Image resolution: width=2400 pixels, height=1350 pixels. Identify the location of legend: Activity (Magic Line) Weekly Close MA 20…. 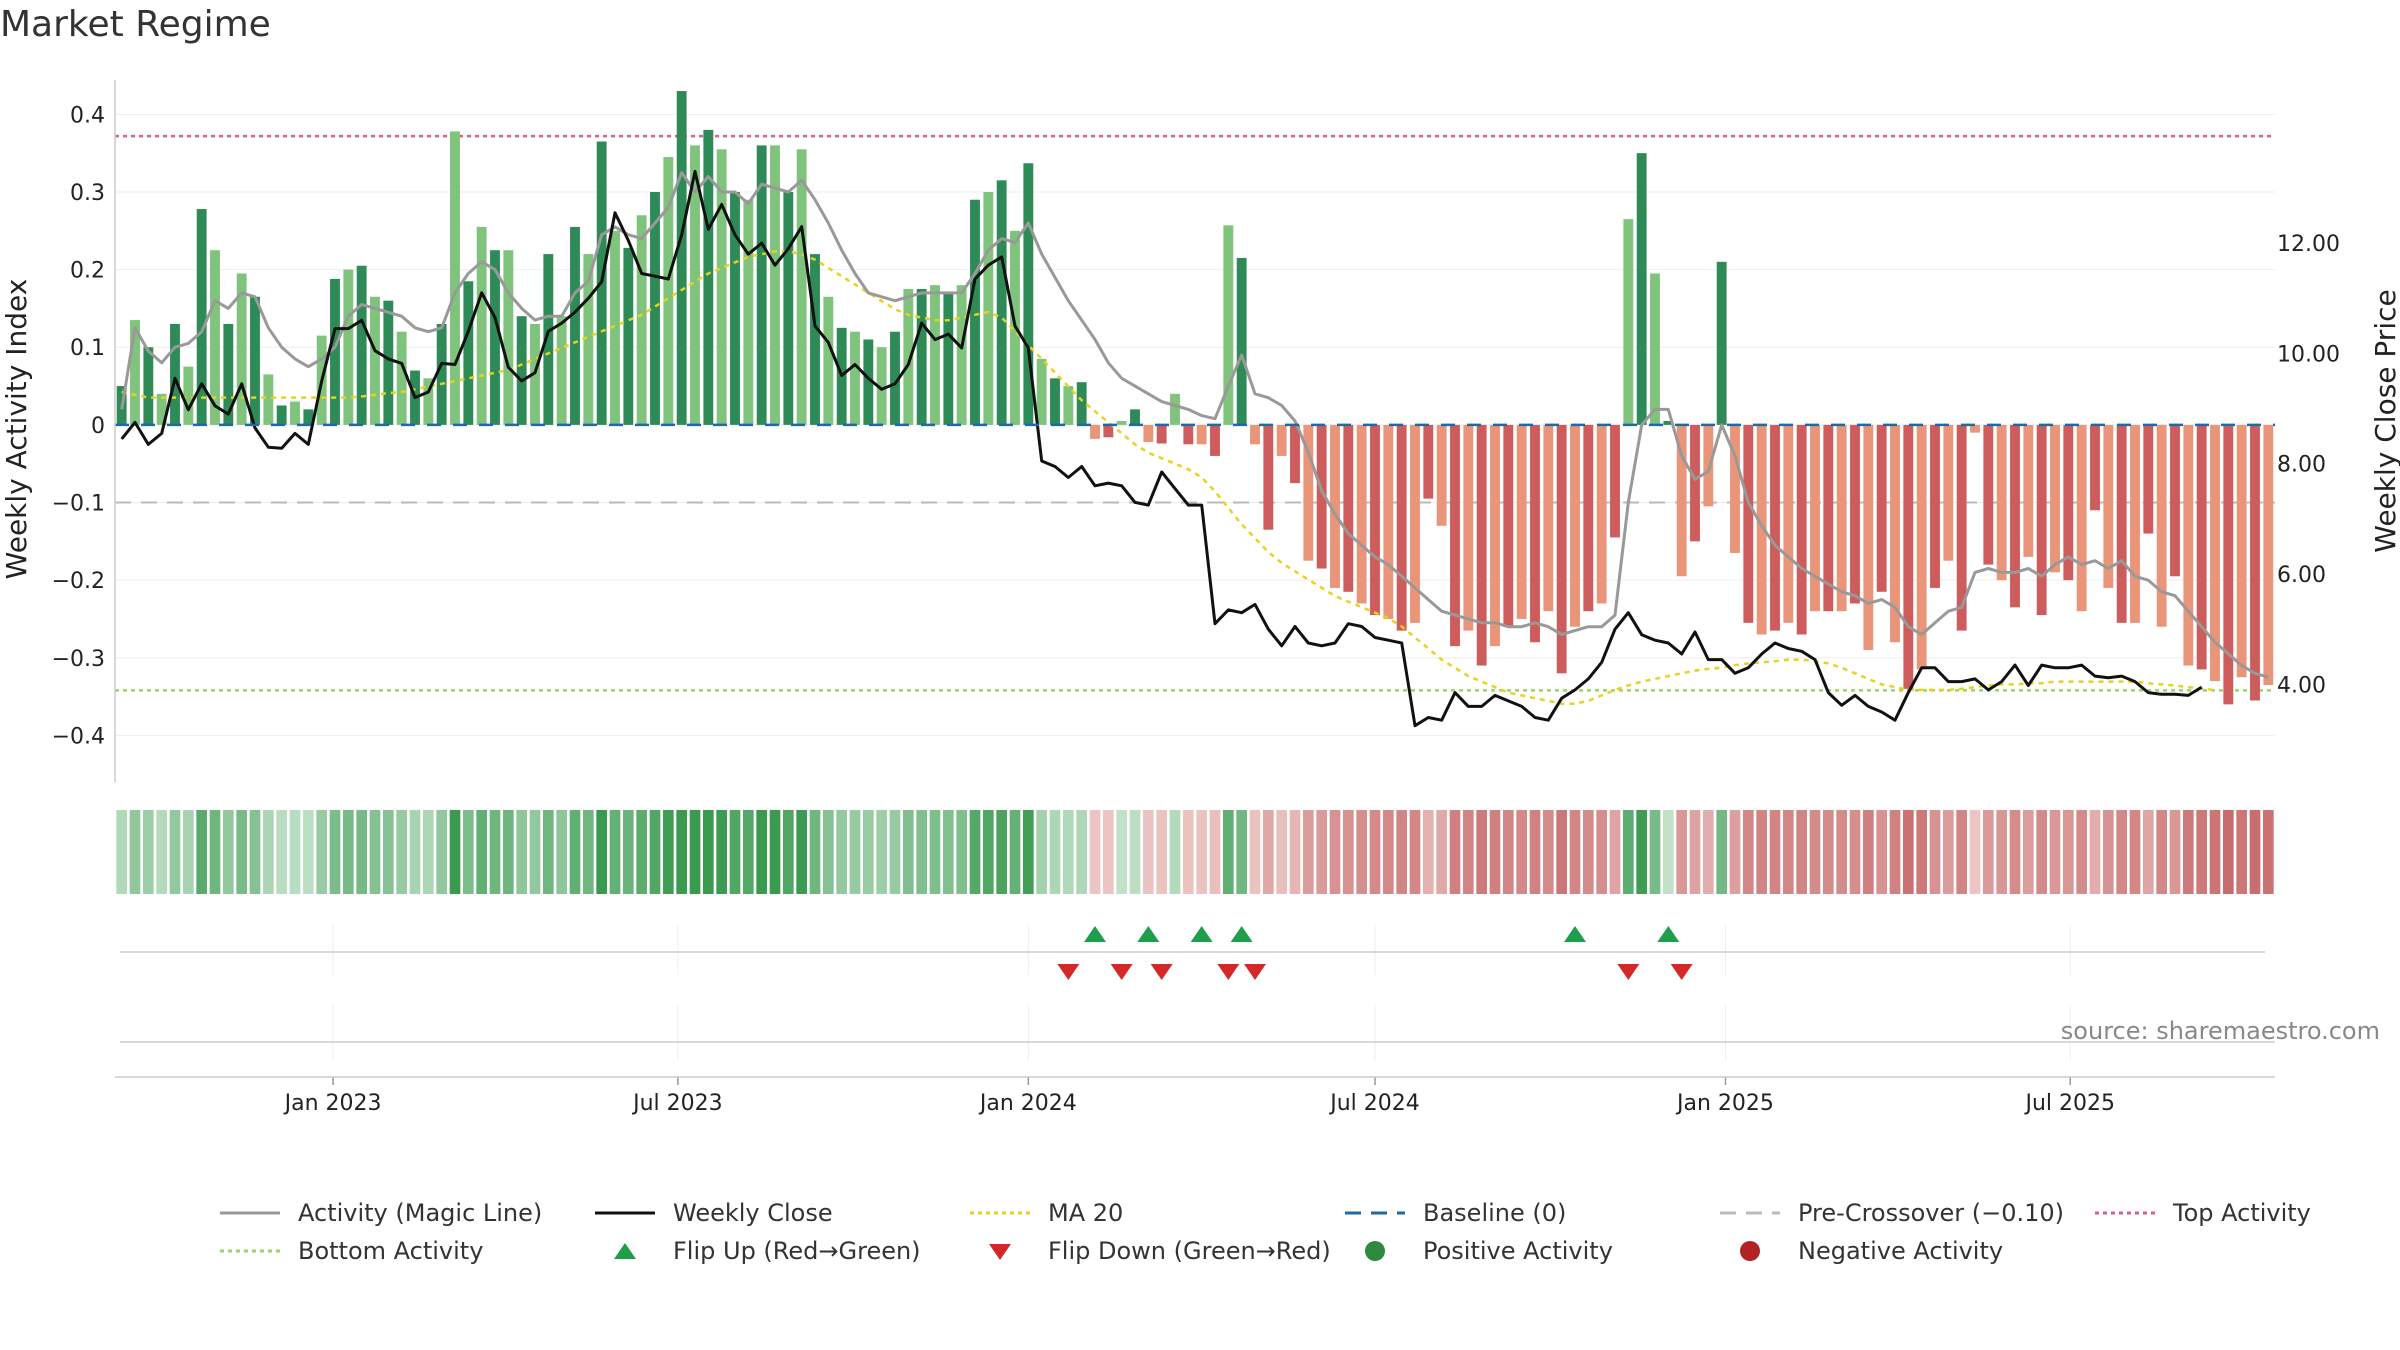
(1285, 1231).